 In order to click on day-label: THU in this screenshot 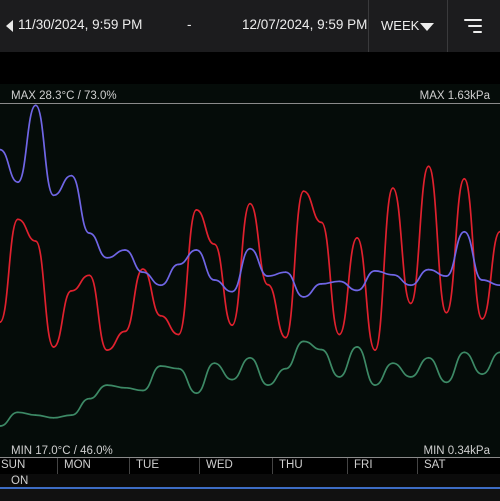, I will do `click(291, 465)`.